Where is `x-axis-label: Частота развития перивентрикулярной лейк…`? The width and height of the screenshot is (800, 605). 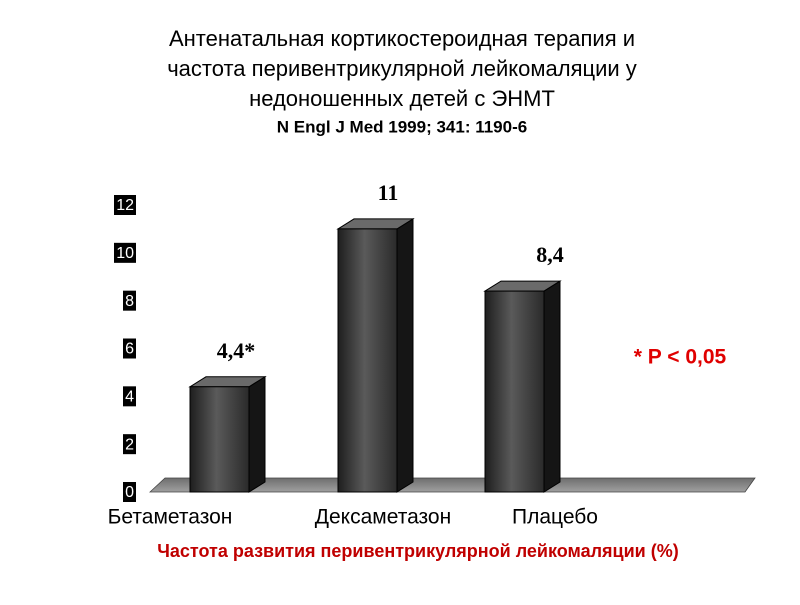 x-axis-label: Частота развития перивентрикулярной лейк… is located at coordinates (418, 551).